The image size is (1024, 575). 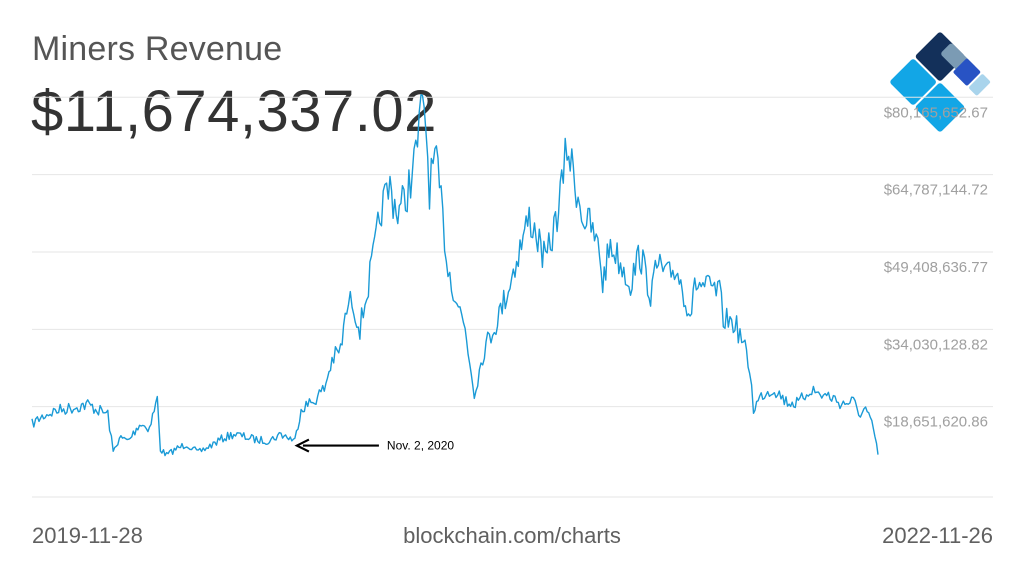 I want to click on end-date-label: 2022-11-26, so click(x=937, y=535).